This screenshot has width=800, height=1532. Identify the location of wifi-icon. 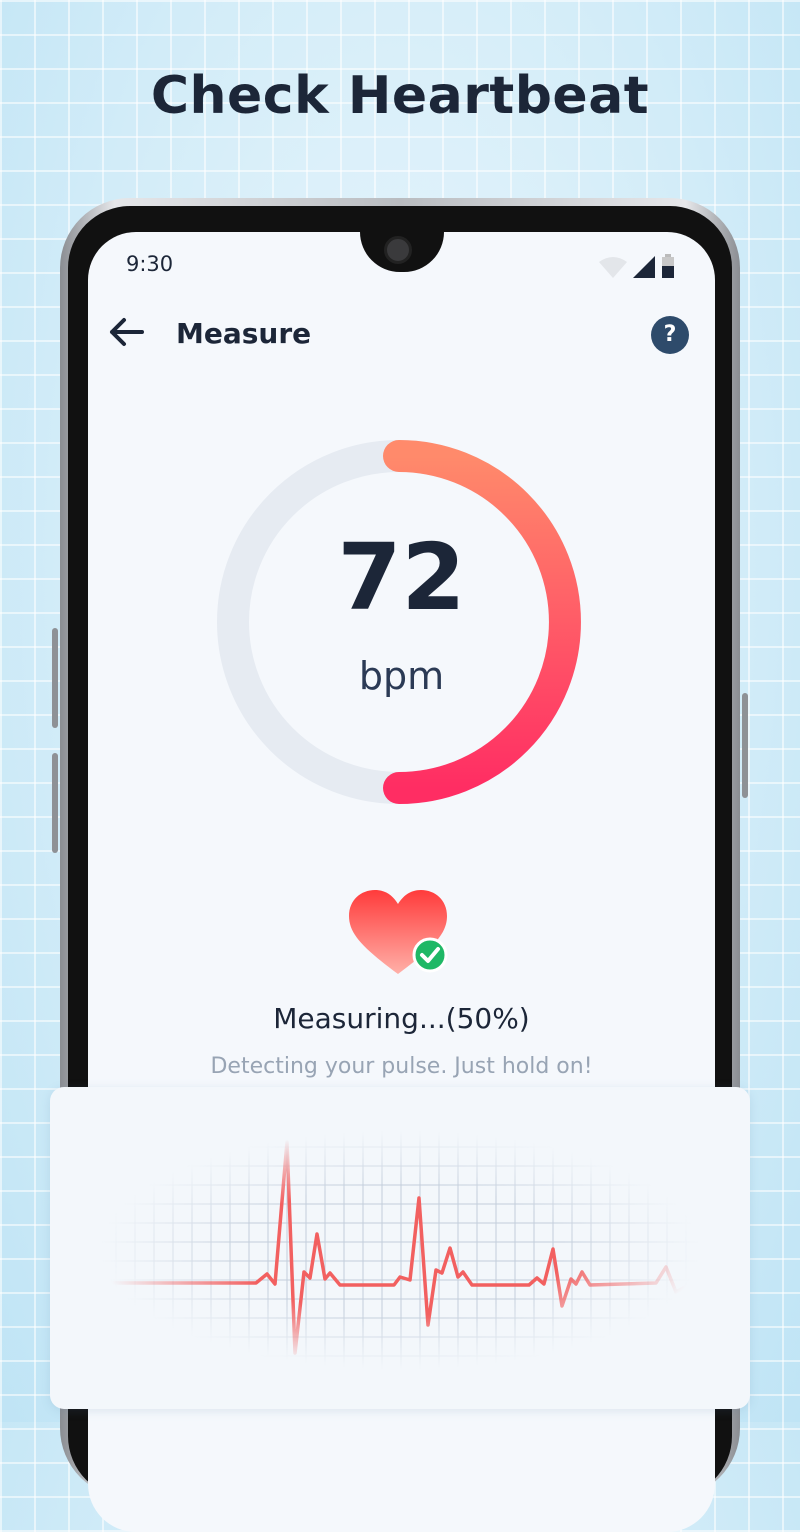
(613, 267).